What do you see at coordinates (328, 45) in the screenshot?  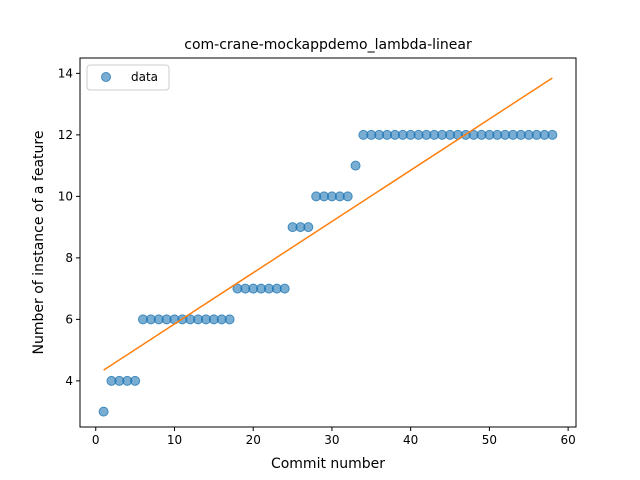 I see `chart-title: com-crane-mockappdemo_lambda-linear` at bounding box center [328, 45].